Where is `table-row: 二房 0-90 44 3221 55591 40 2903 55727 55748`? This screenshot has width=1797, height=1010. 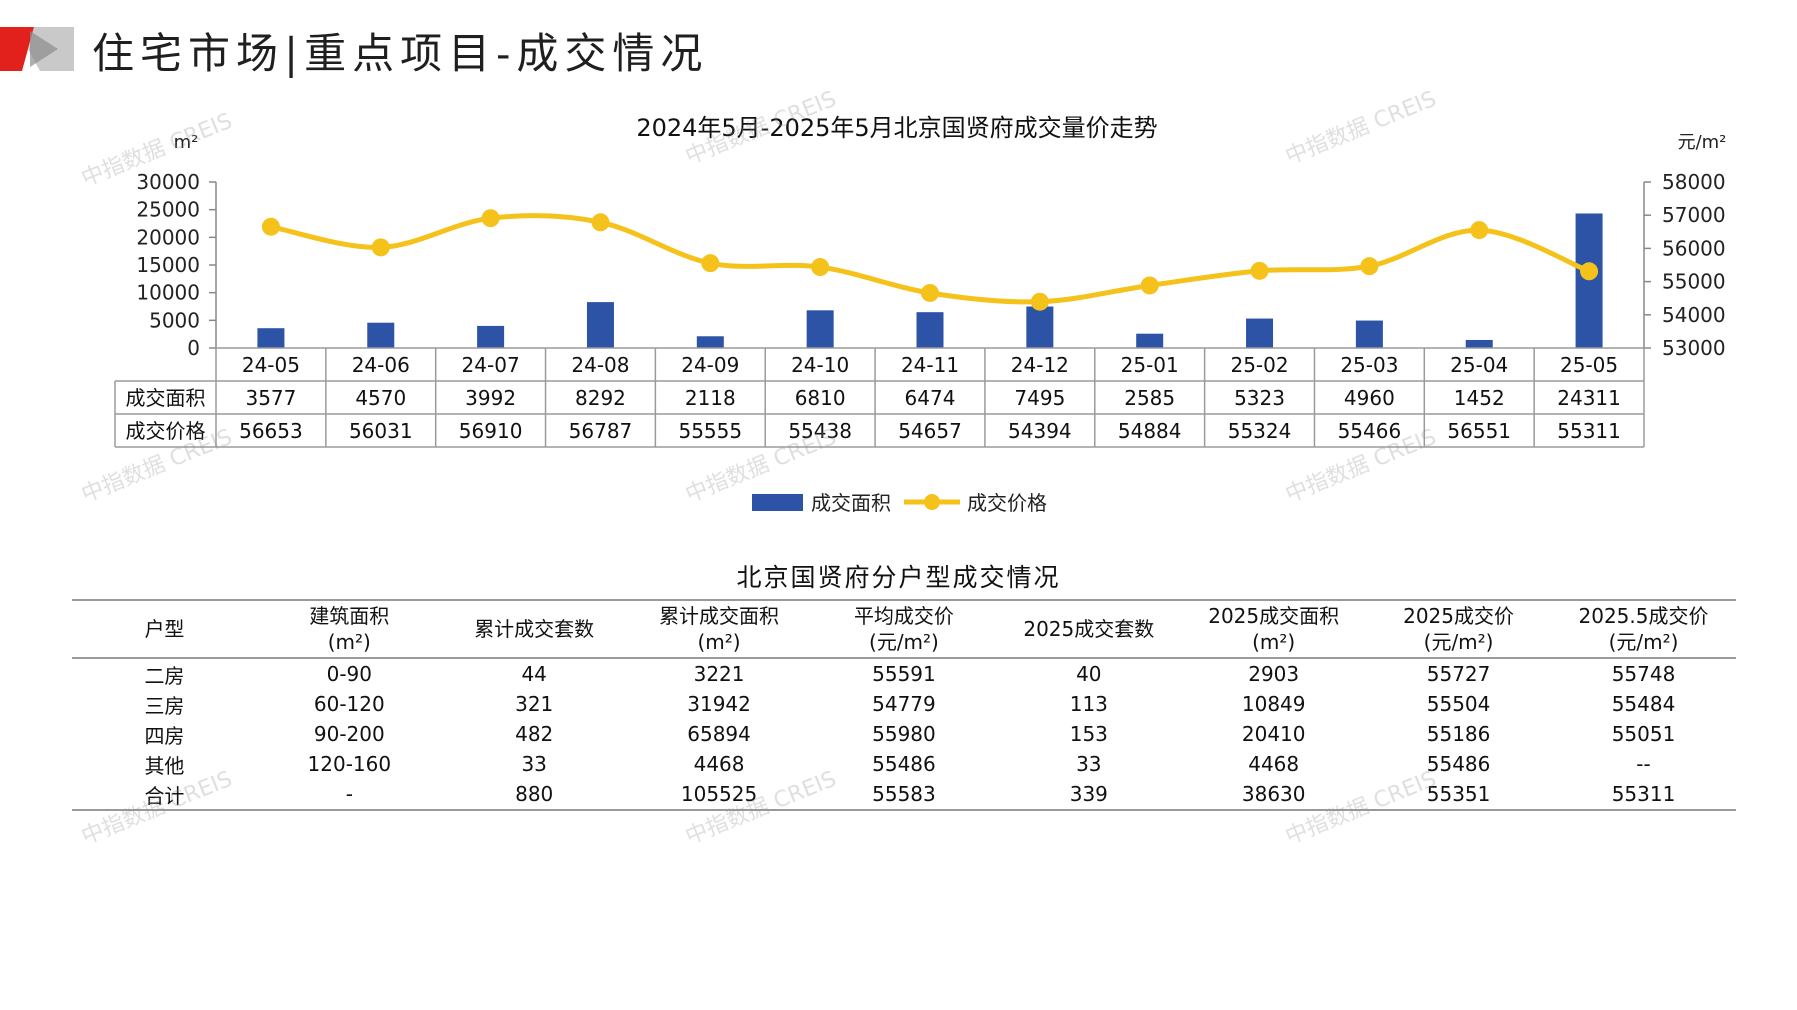 table-row: 二房 0-90 44 3221 55591 40 2903 55727 55748 is located at coordinates (904, 673).